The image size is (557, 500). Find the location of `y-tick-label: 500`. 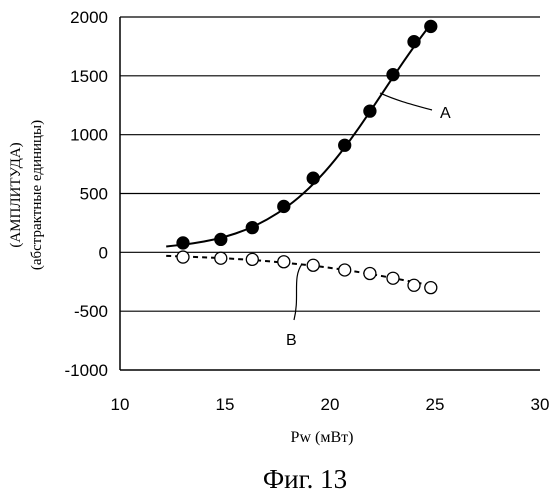

y-tick-label: 500 is located at coordinates (94, 194).